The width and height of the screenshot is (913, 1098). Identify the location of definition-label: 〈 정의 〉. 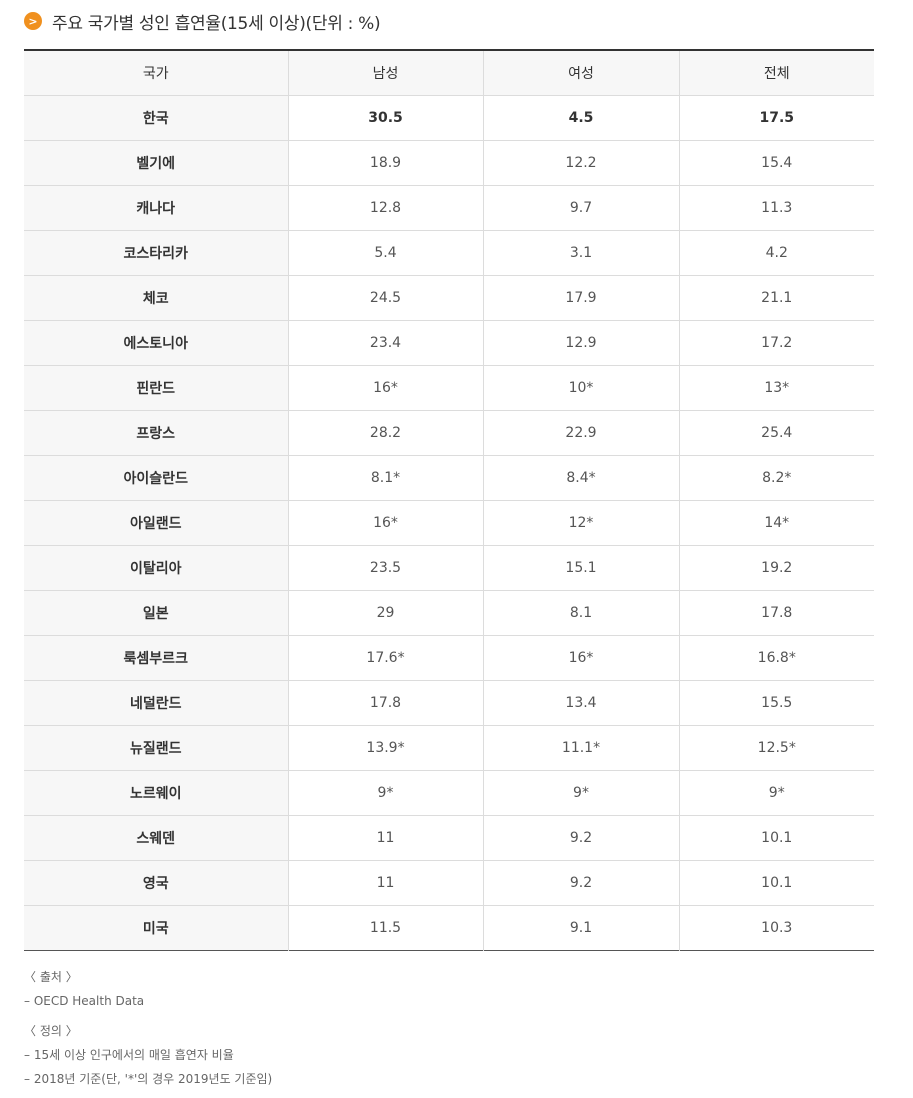
(51, 1031).